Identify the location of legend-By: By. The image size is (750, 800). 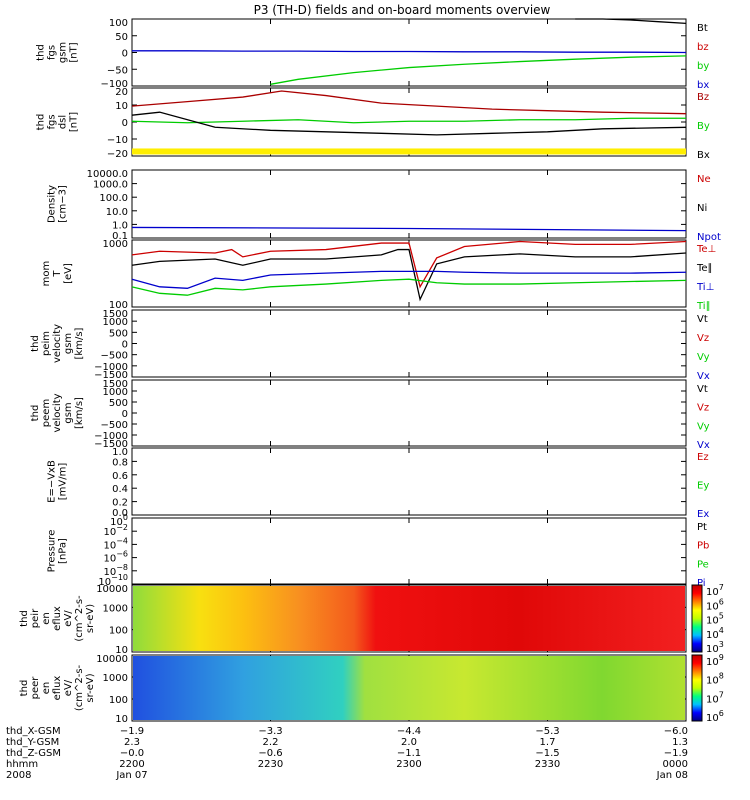
(703, 126).